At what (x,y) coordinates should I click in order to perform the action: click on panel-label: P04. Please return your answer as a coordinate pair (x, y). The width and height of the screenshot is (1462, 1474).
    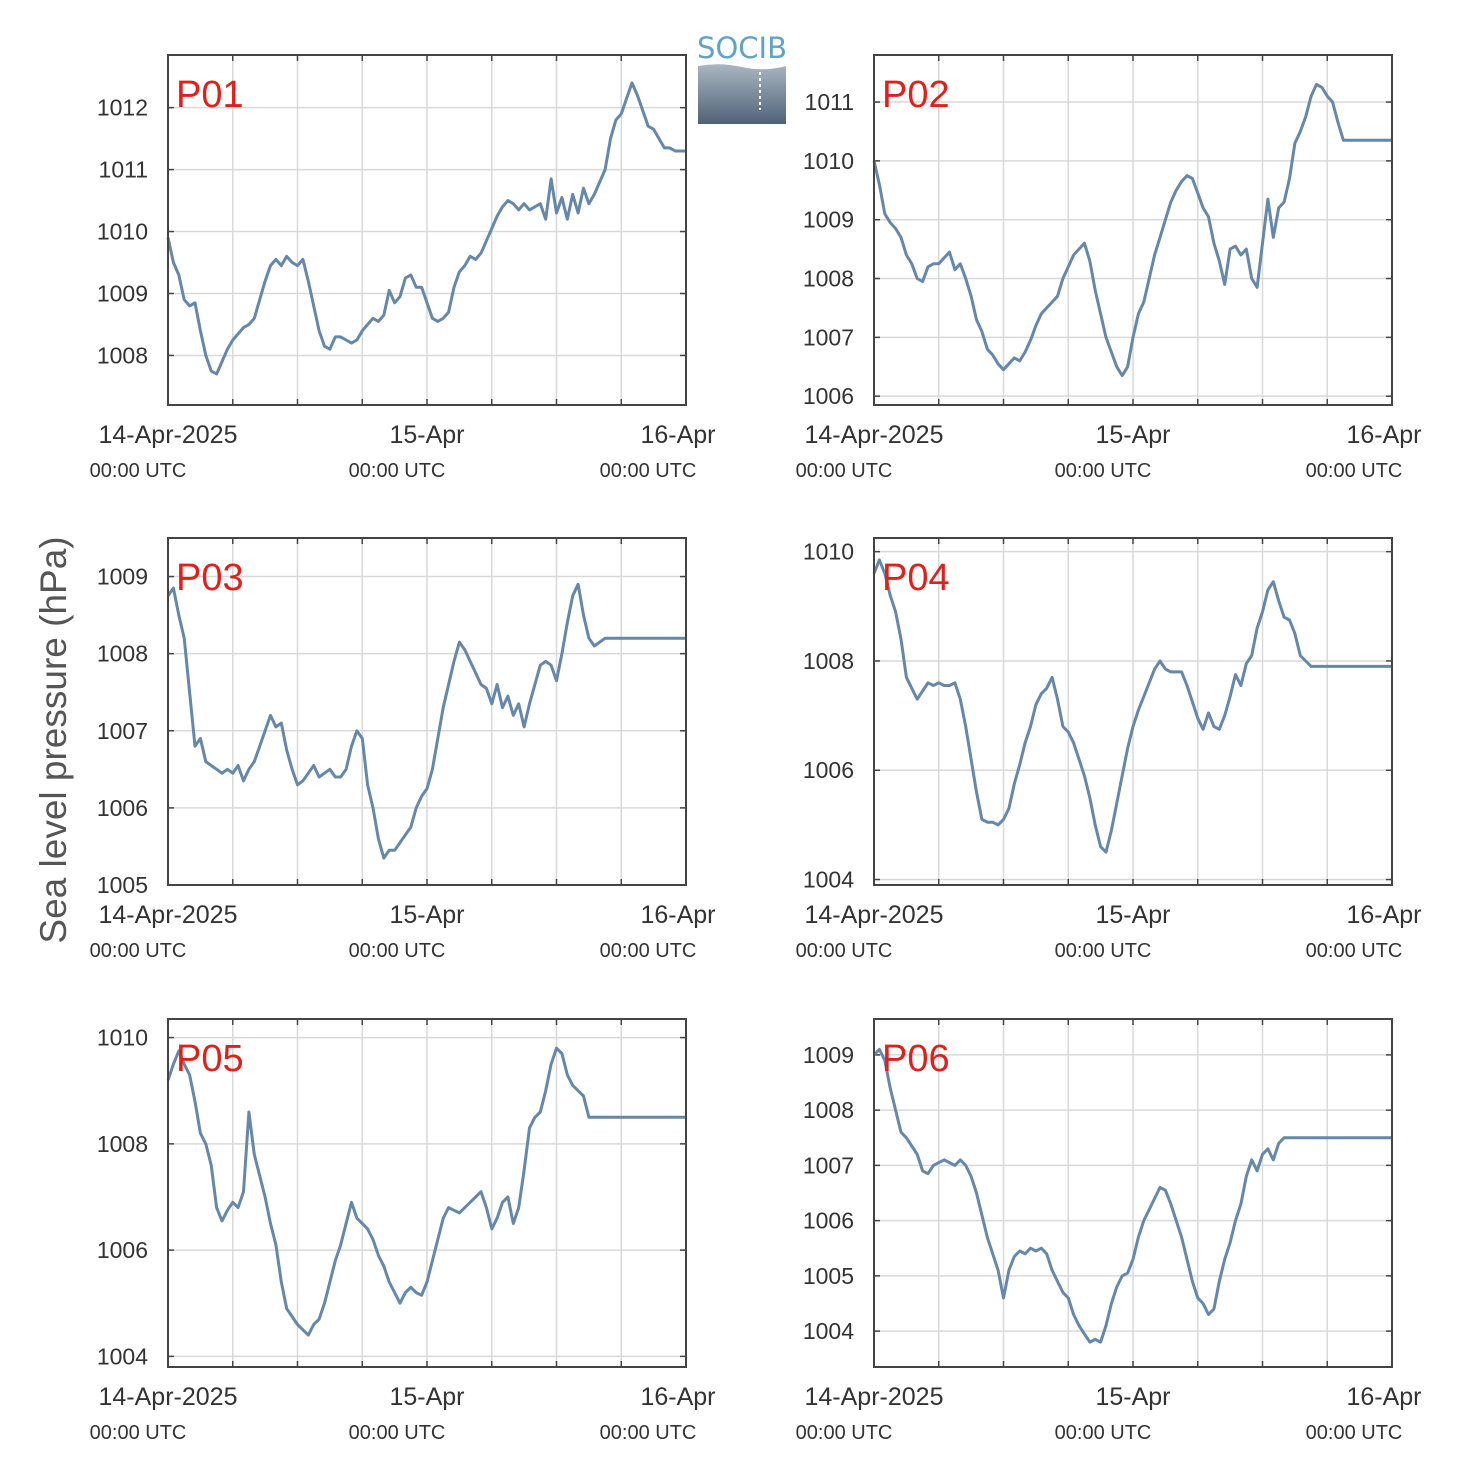
    Looking at the image, I should click on (916, 578).